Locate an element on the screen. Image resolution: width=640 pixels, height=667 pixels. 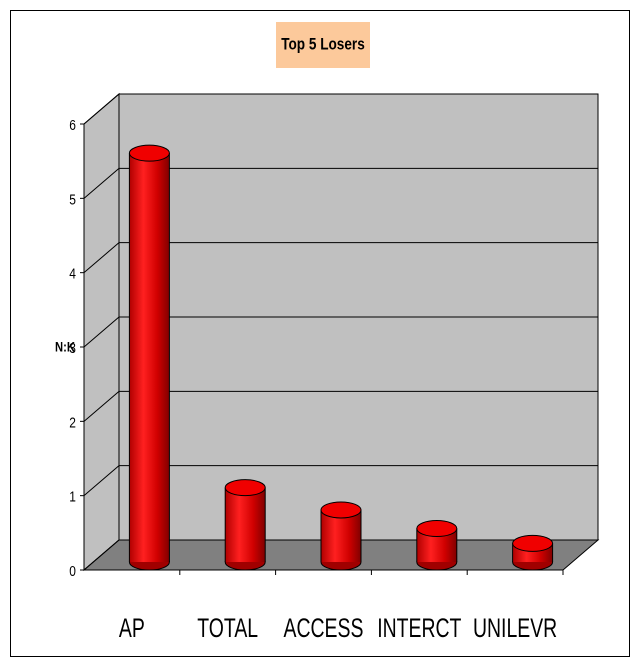
y-tick-label: 5 is located at coordinates (72, 199).